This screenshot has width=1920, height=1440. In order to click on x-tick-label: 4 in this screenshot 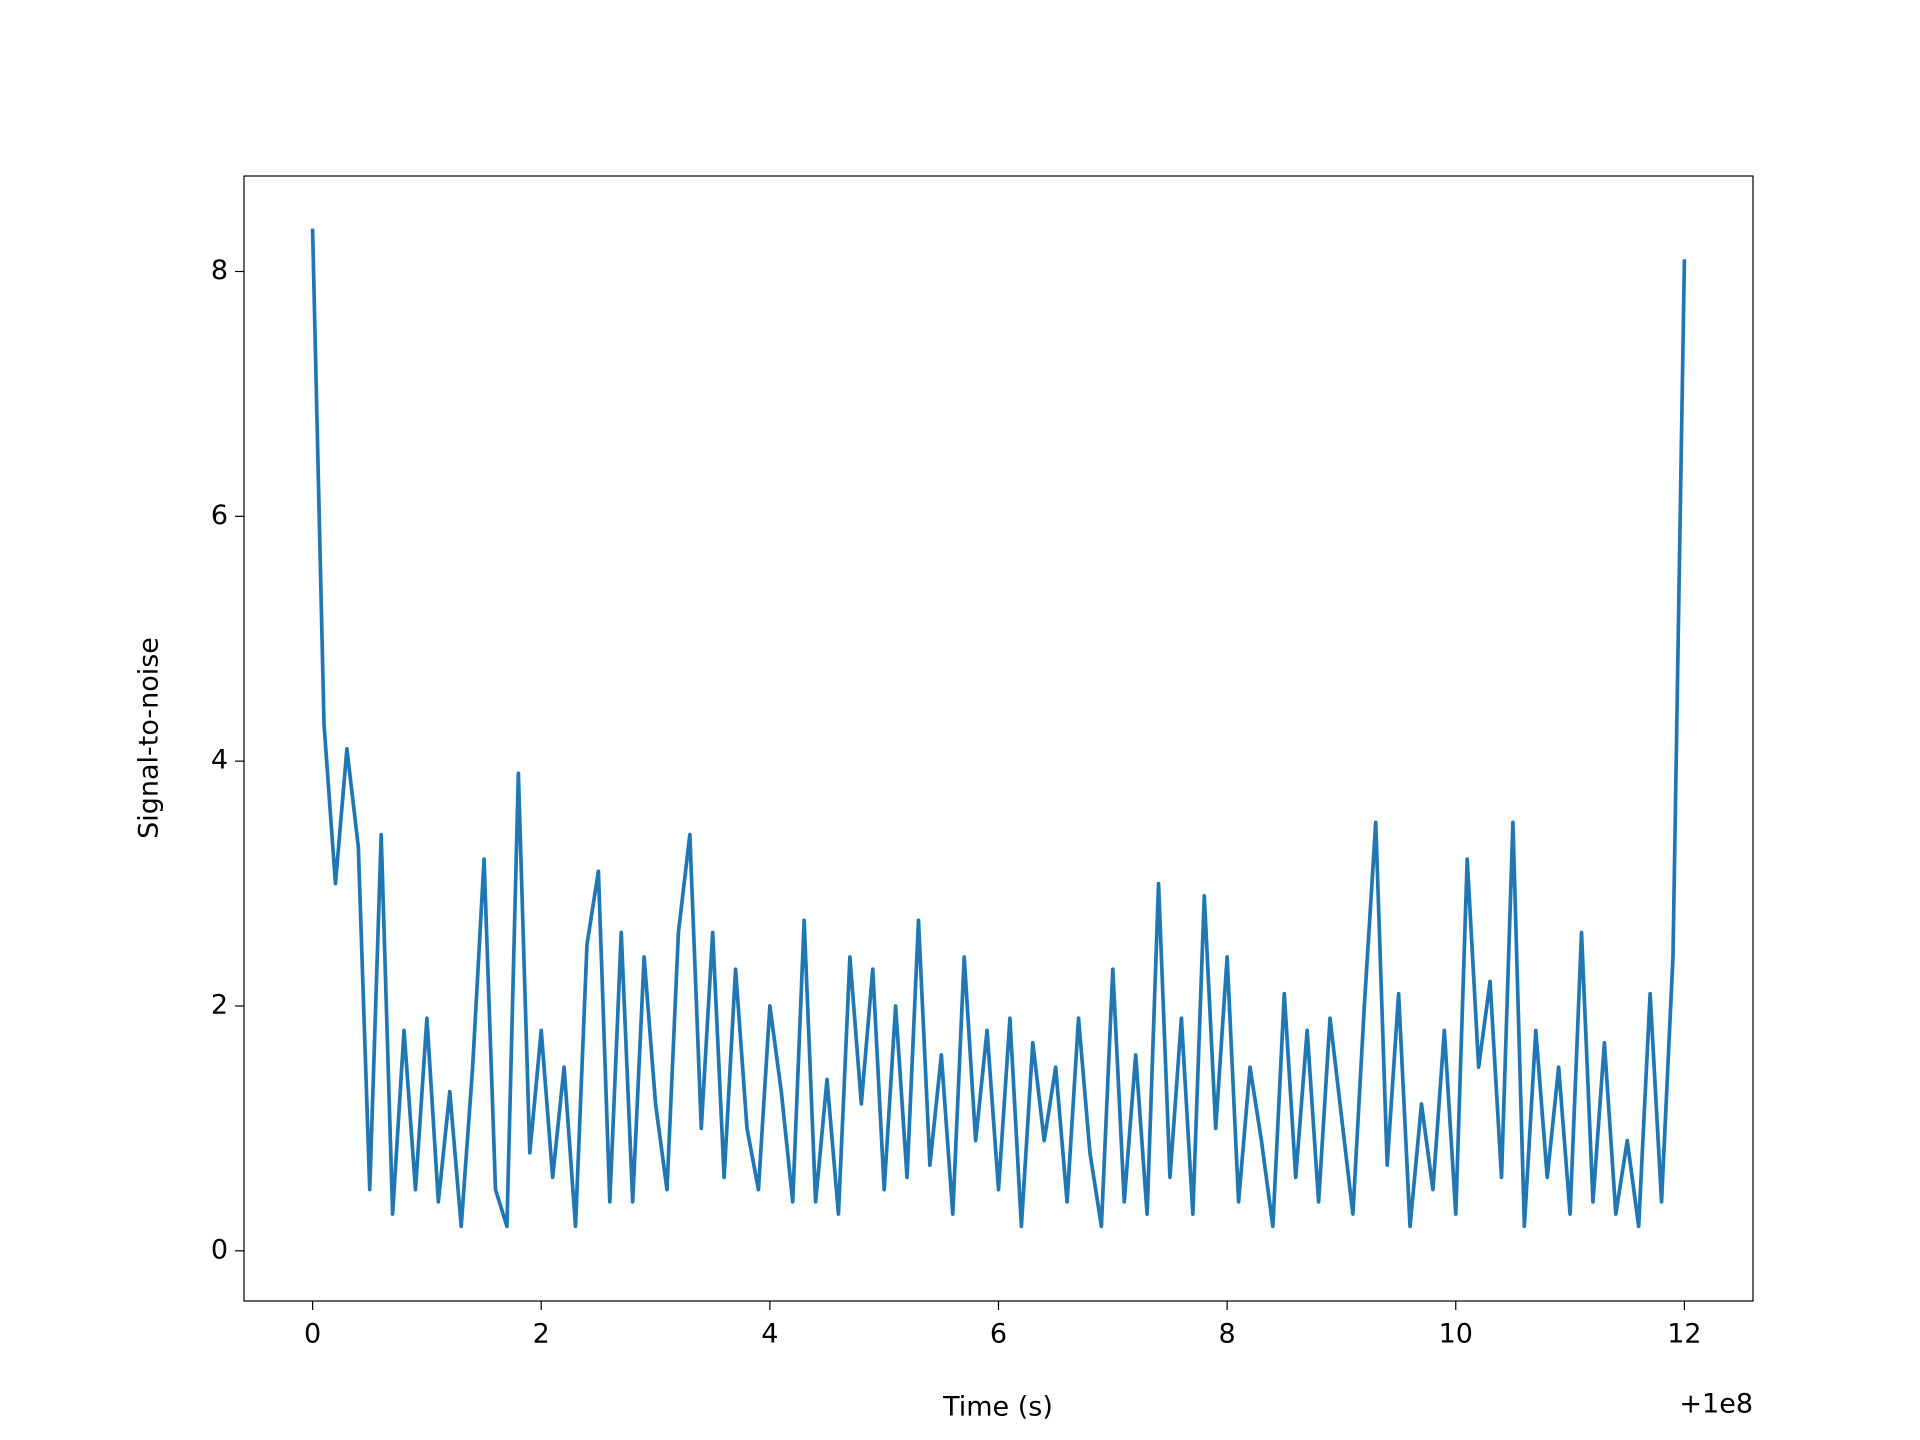, I will do `click(769, 1334)`.